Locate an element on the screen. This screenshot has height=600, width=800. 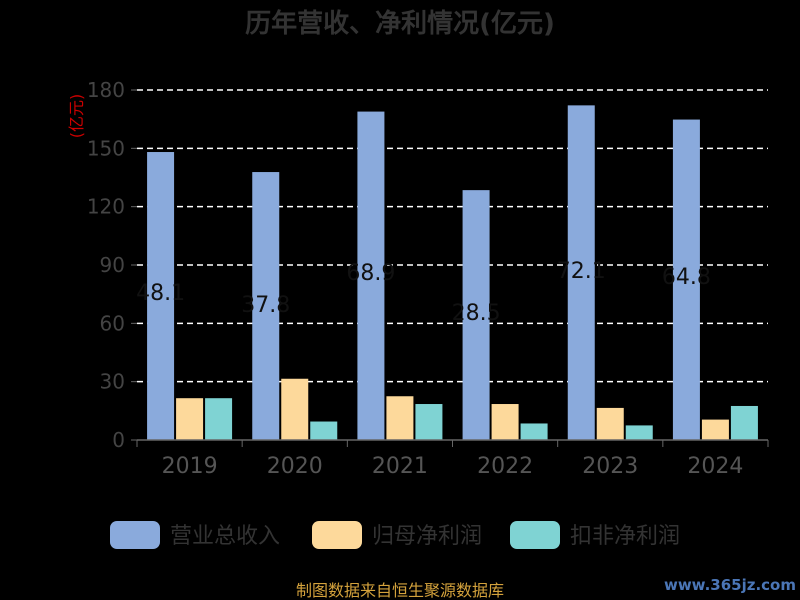
x-axis: 2019 2020 2021 2022 2023 2024 is located at coordinates (452, 459).